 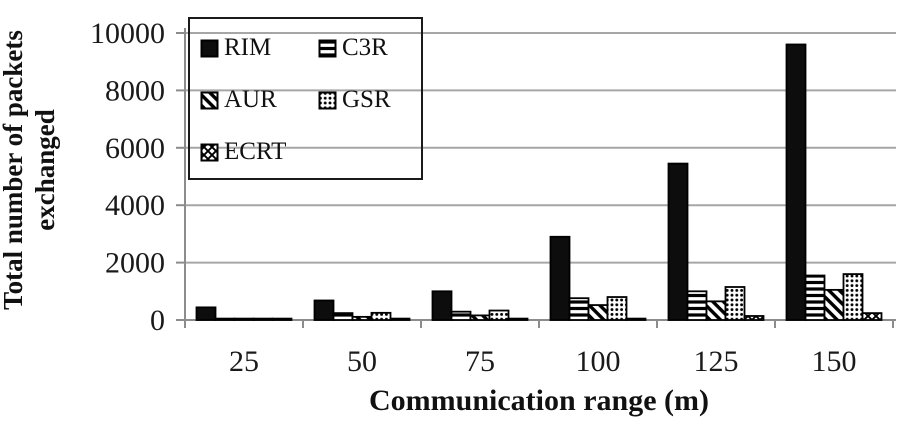 What do you see at coordinates (14, 170) in the screenshot?
I see `y-axis-title-line1: Total number of packets` at bounding box center [14, 170].